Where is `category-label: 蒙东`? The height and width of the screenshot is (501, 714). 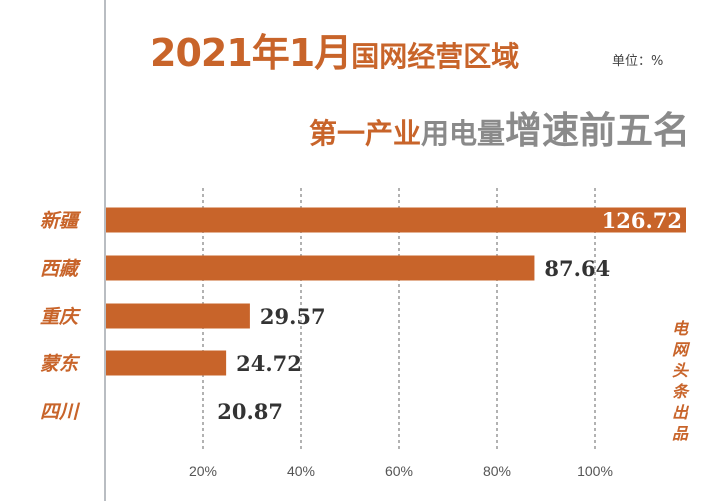
category-label: 蒙东 is located at coordinates (60, 364).